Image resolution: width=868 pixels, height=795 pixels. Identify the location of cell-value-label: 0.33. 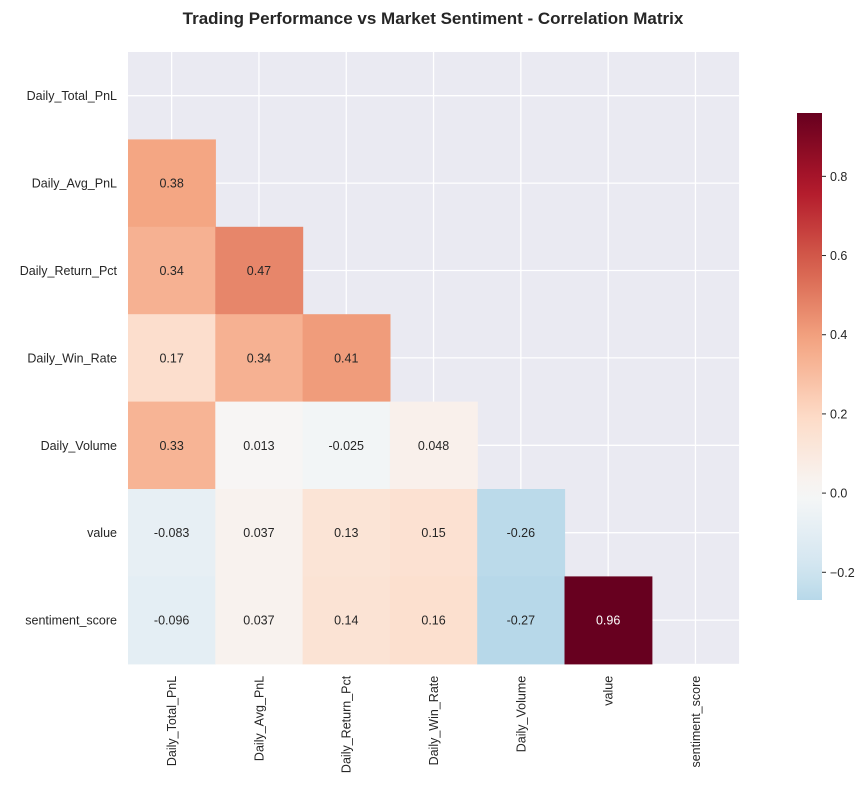
(171, 446).